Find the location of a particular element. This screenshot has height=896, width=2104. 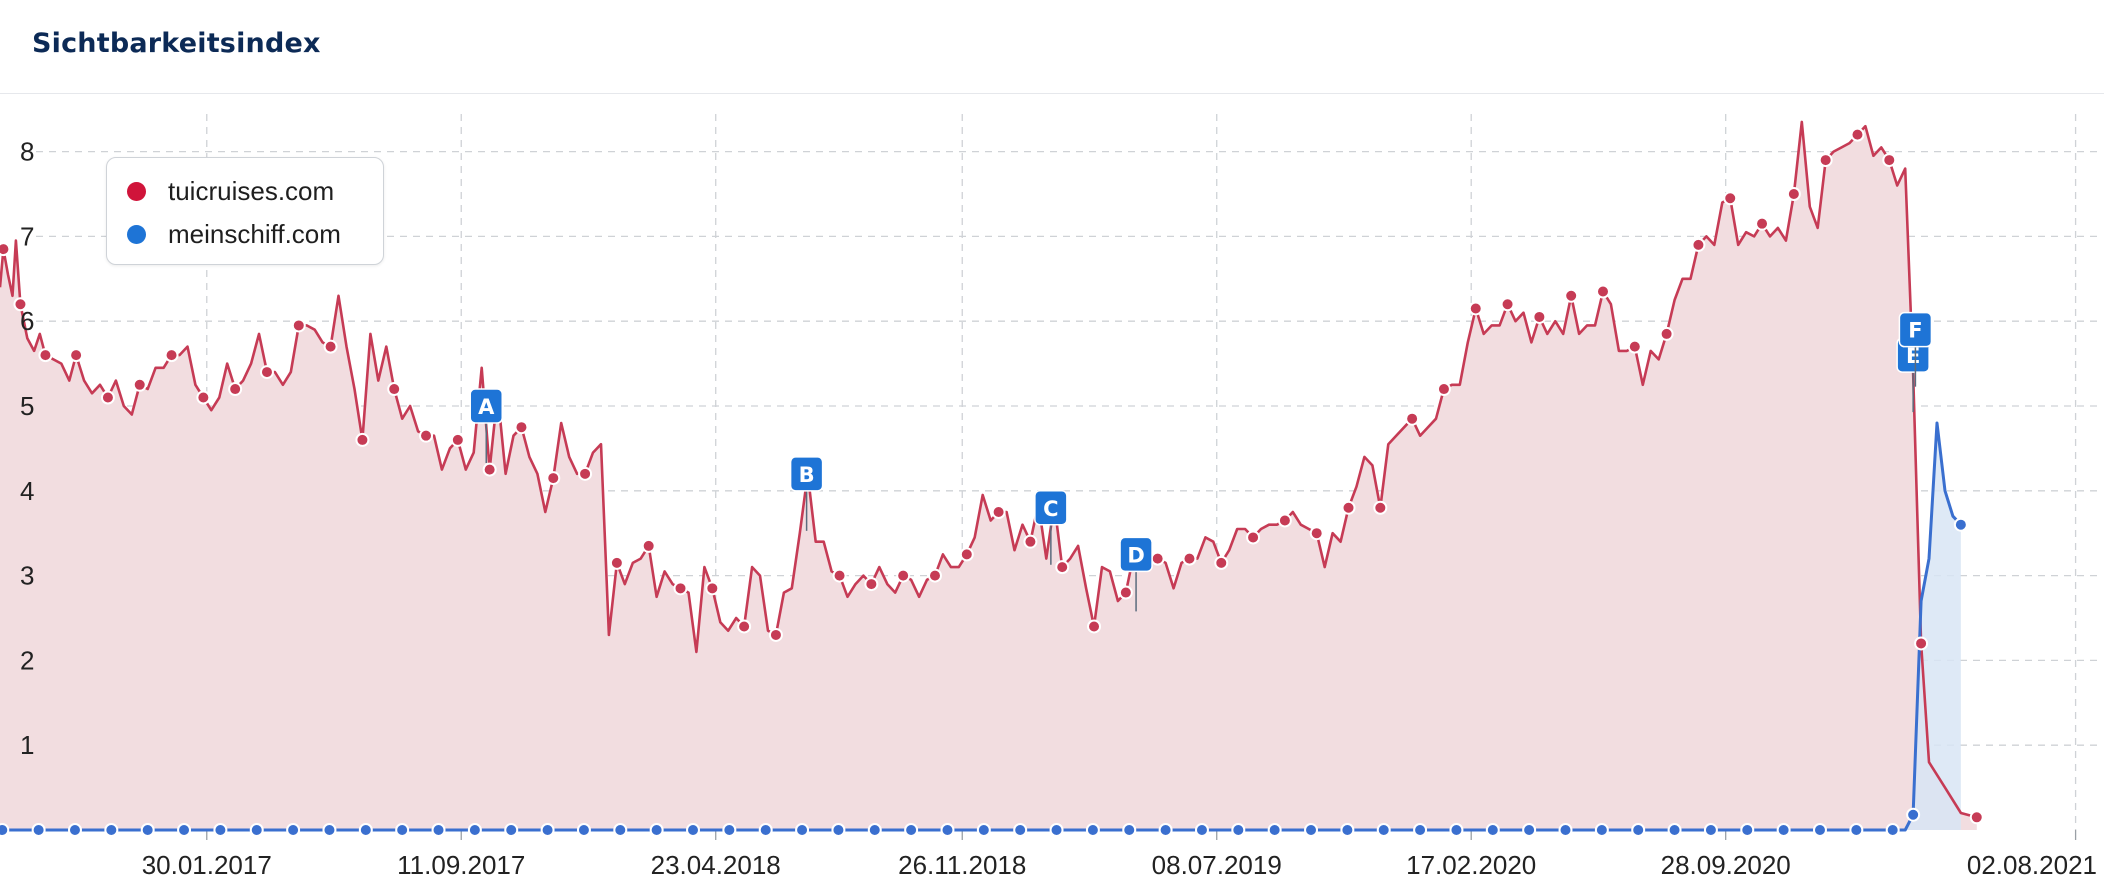

legend-label: meinschiff.com is located at coordinates (254, 233).